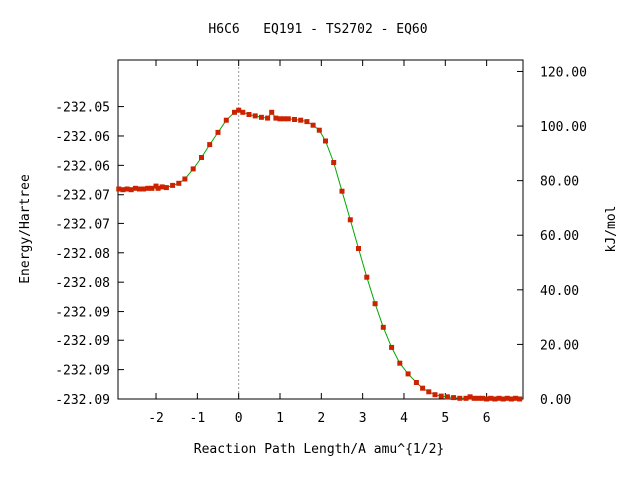 This screenshot has width=640, height=480. Describe the element at coordinates (156, 418) in the screenshot. I see `x-tick-label: -2` at that location.